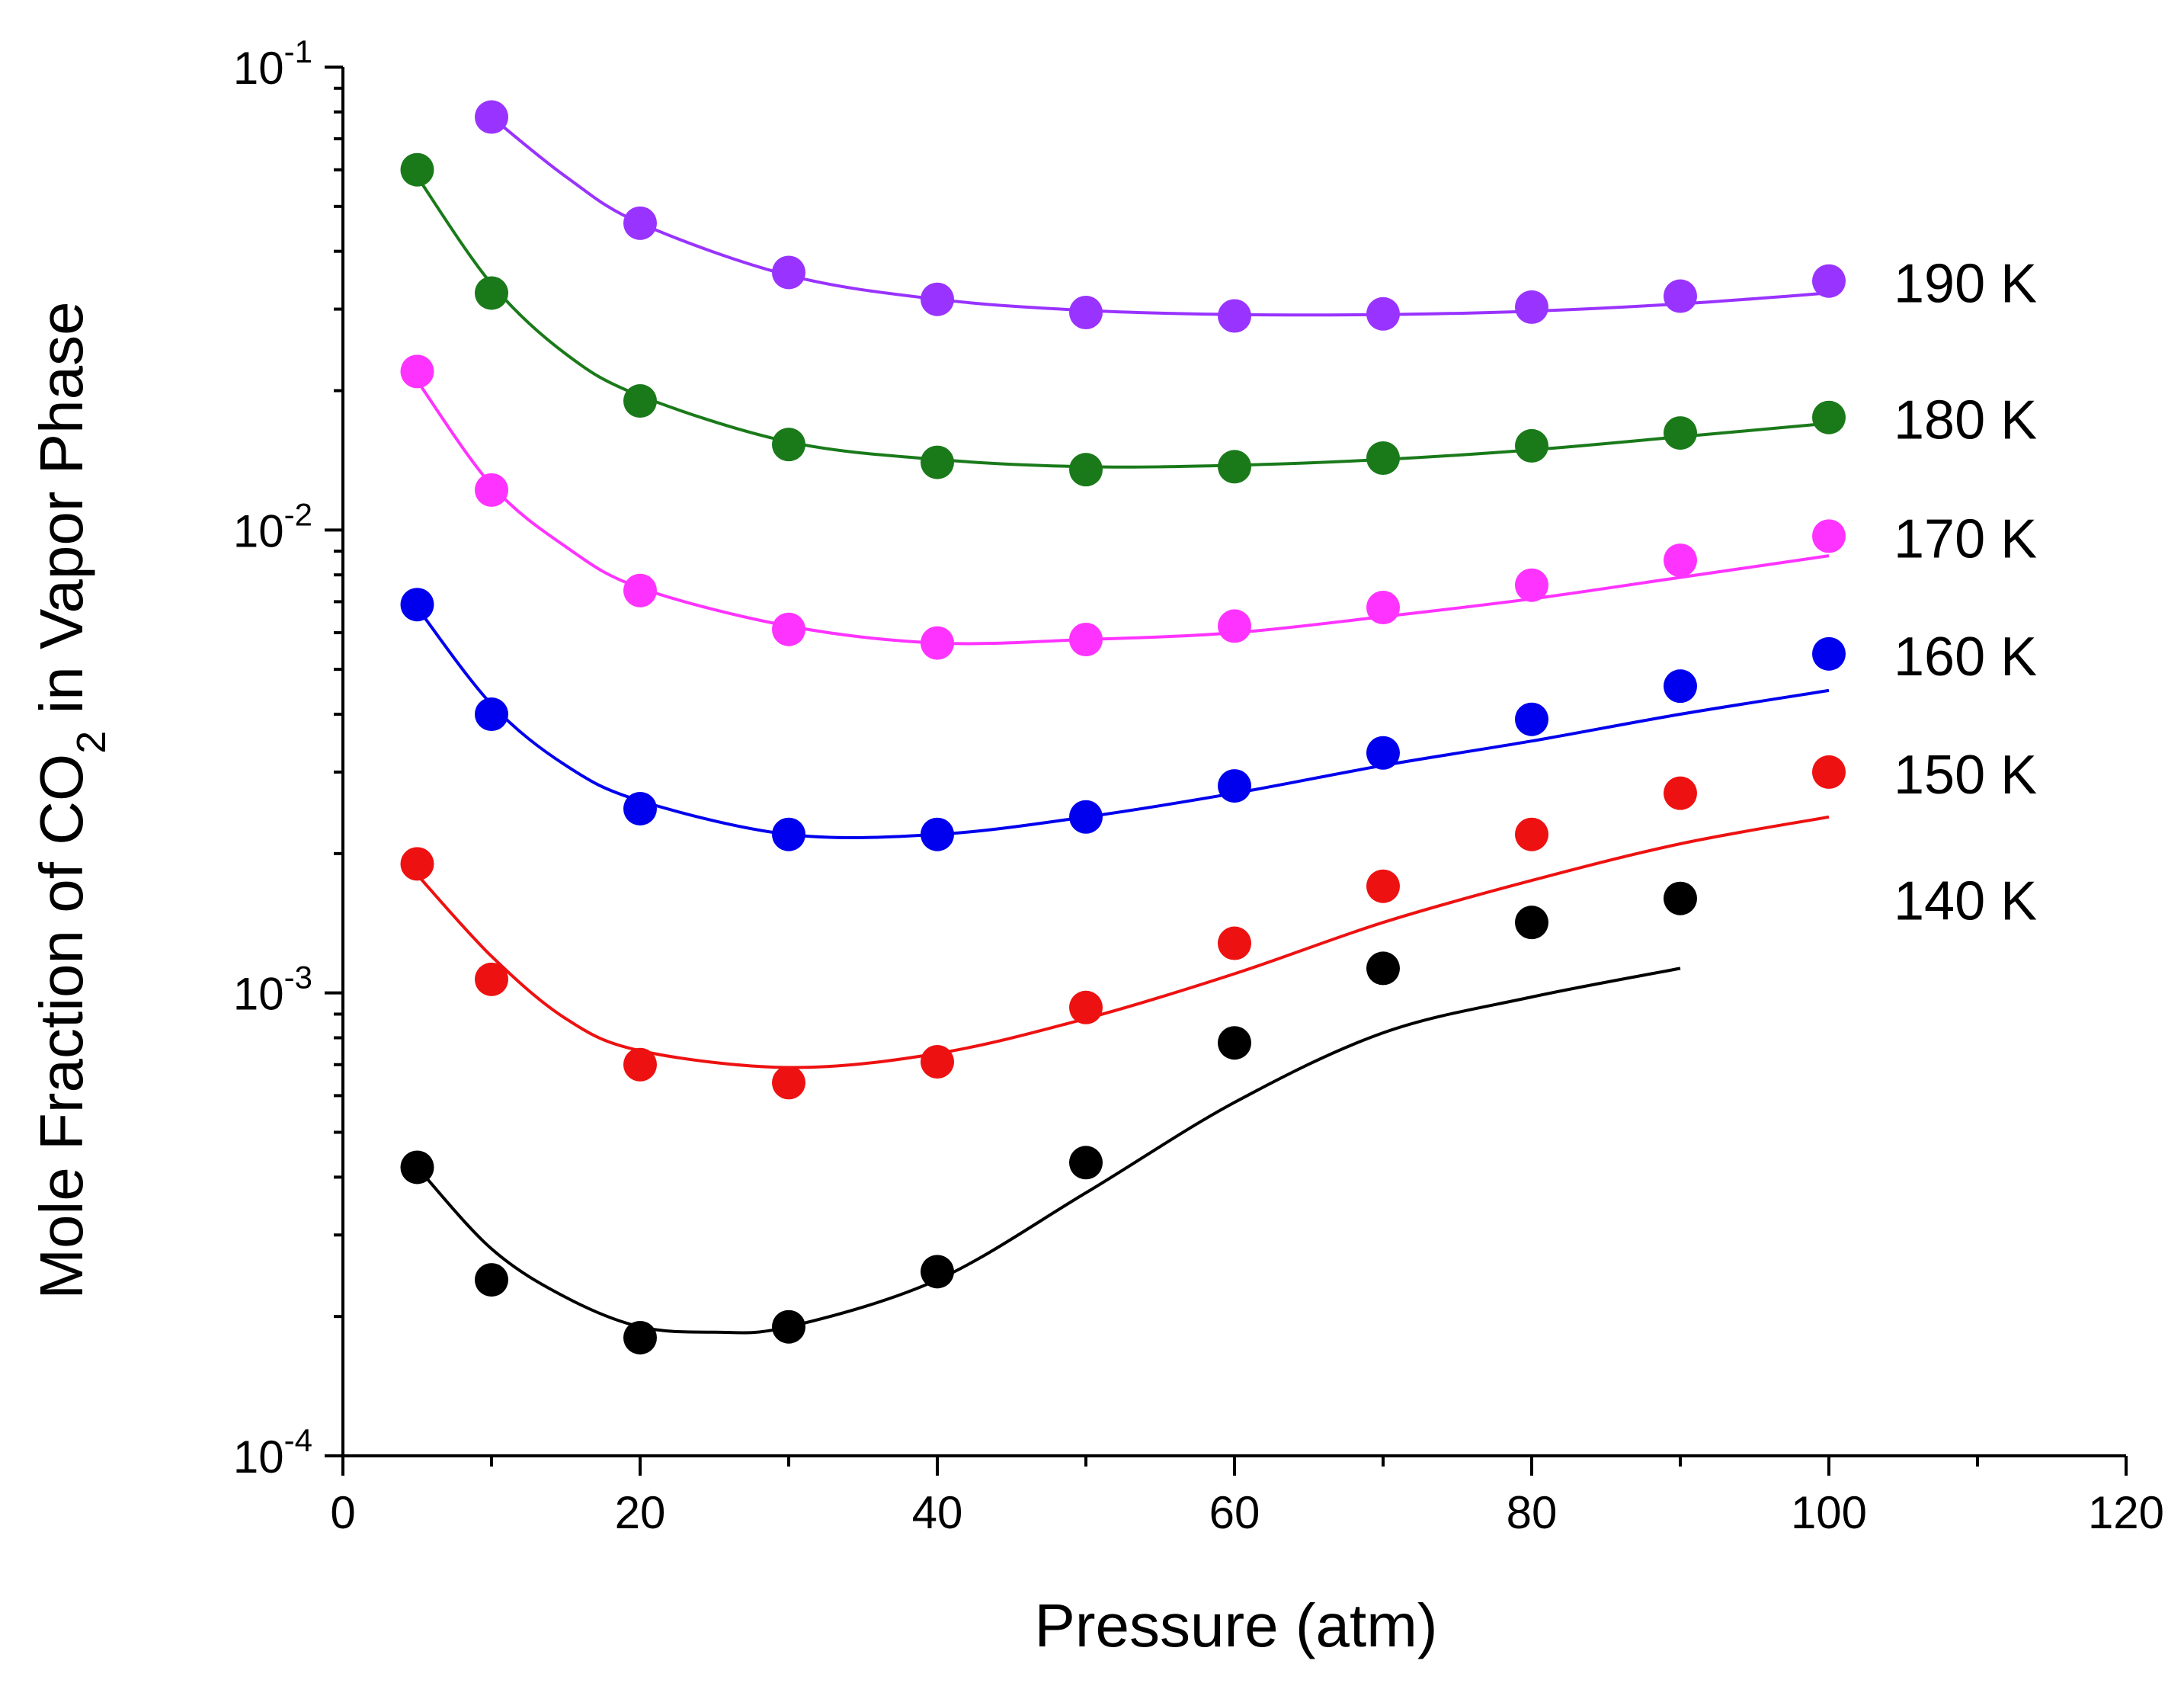 The image size is (2184, 1683). Describe the element at coordinates (1966, 657) in the screenshot. I see `series-label-160k: 160 K` at that location.